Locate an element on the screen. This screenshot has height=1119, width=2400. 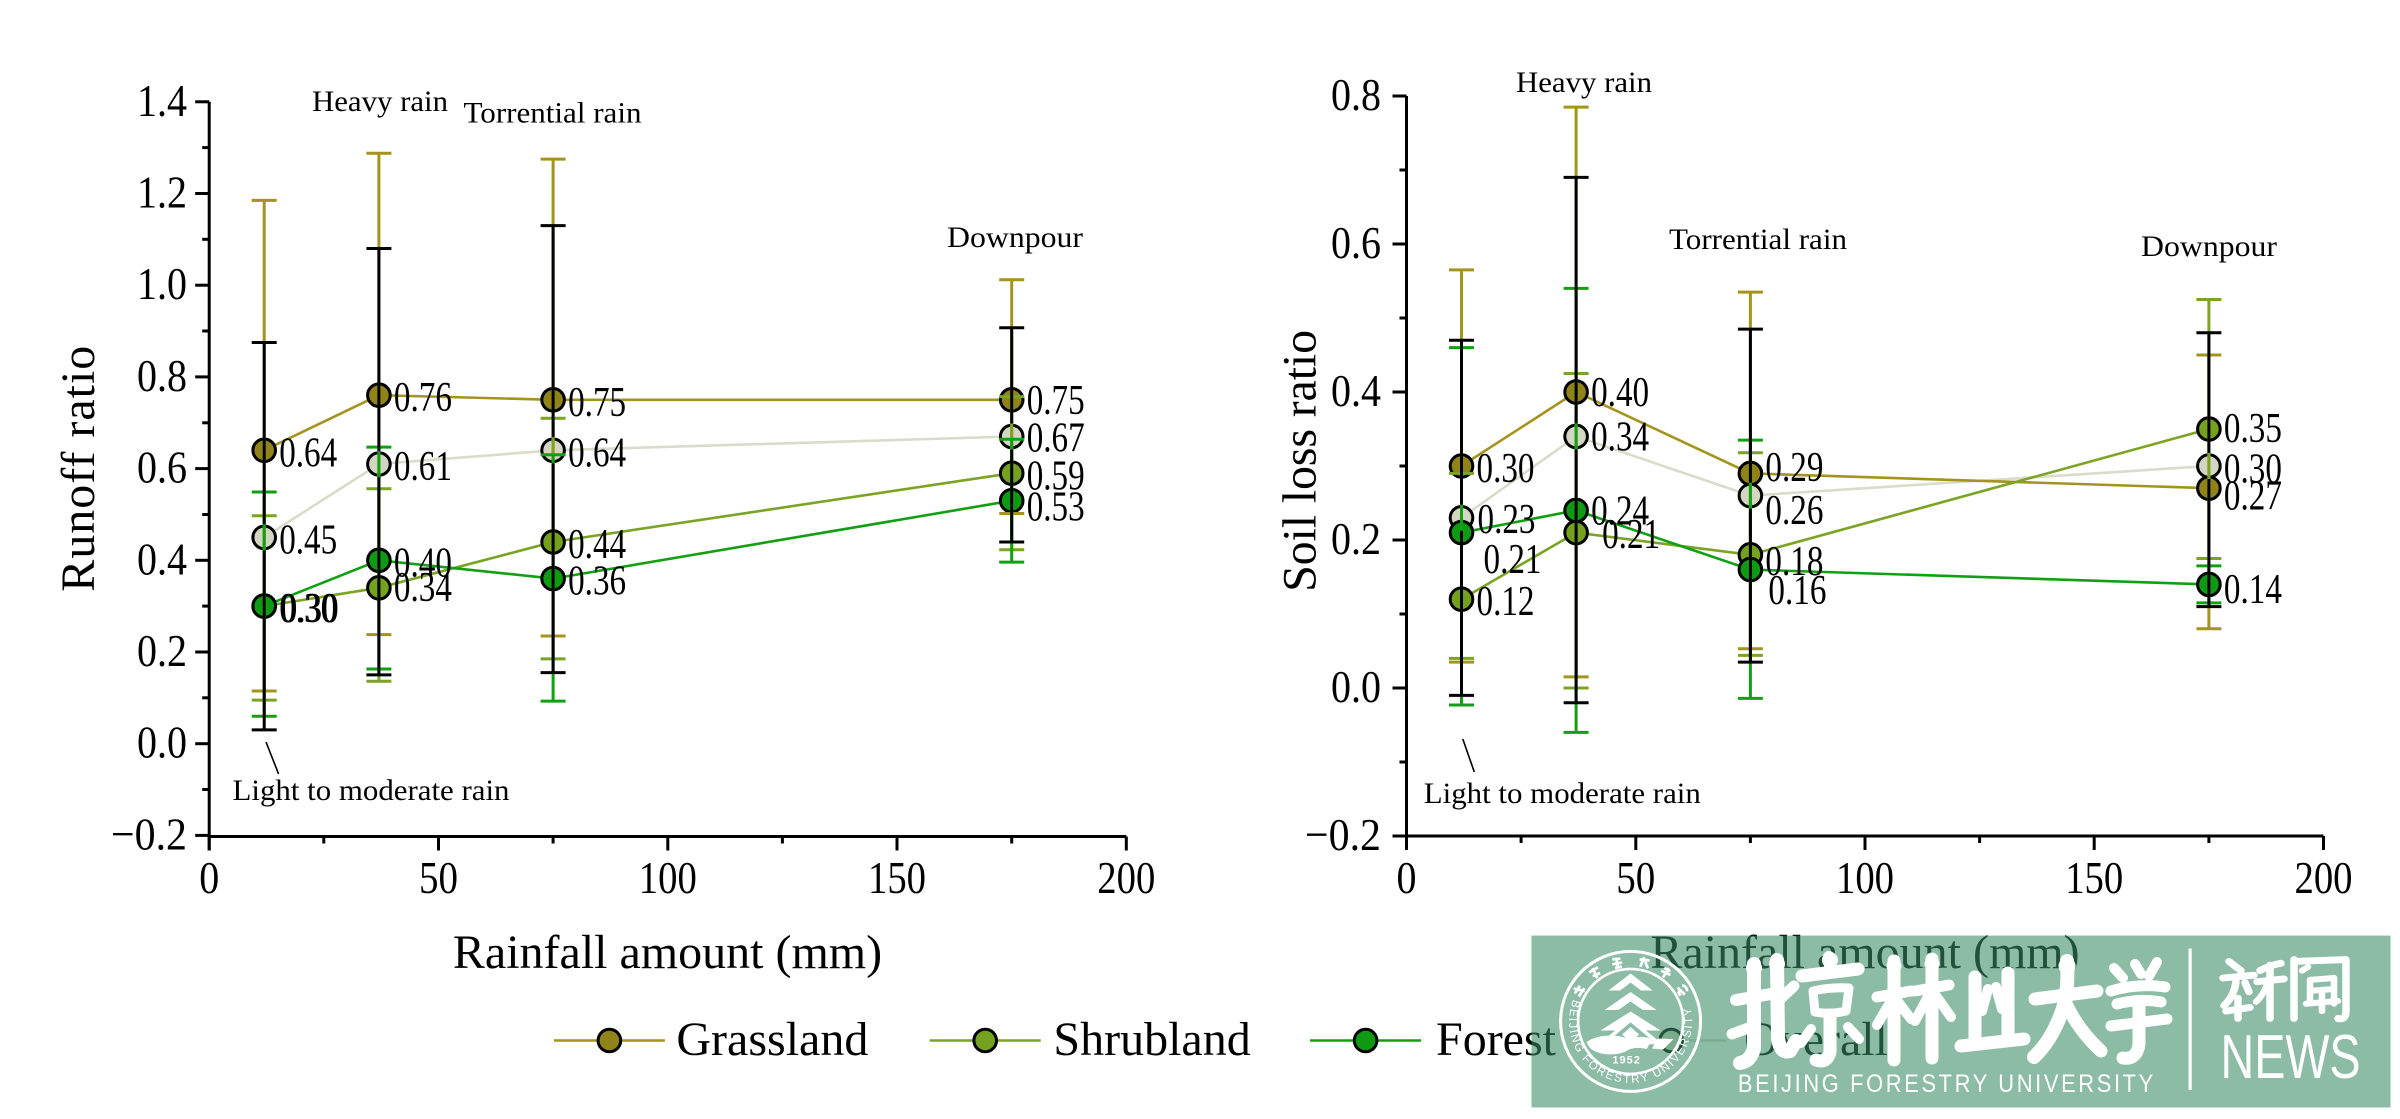
svg-text: 0.18 is located at coordinates (1794, 562).